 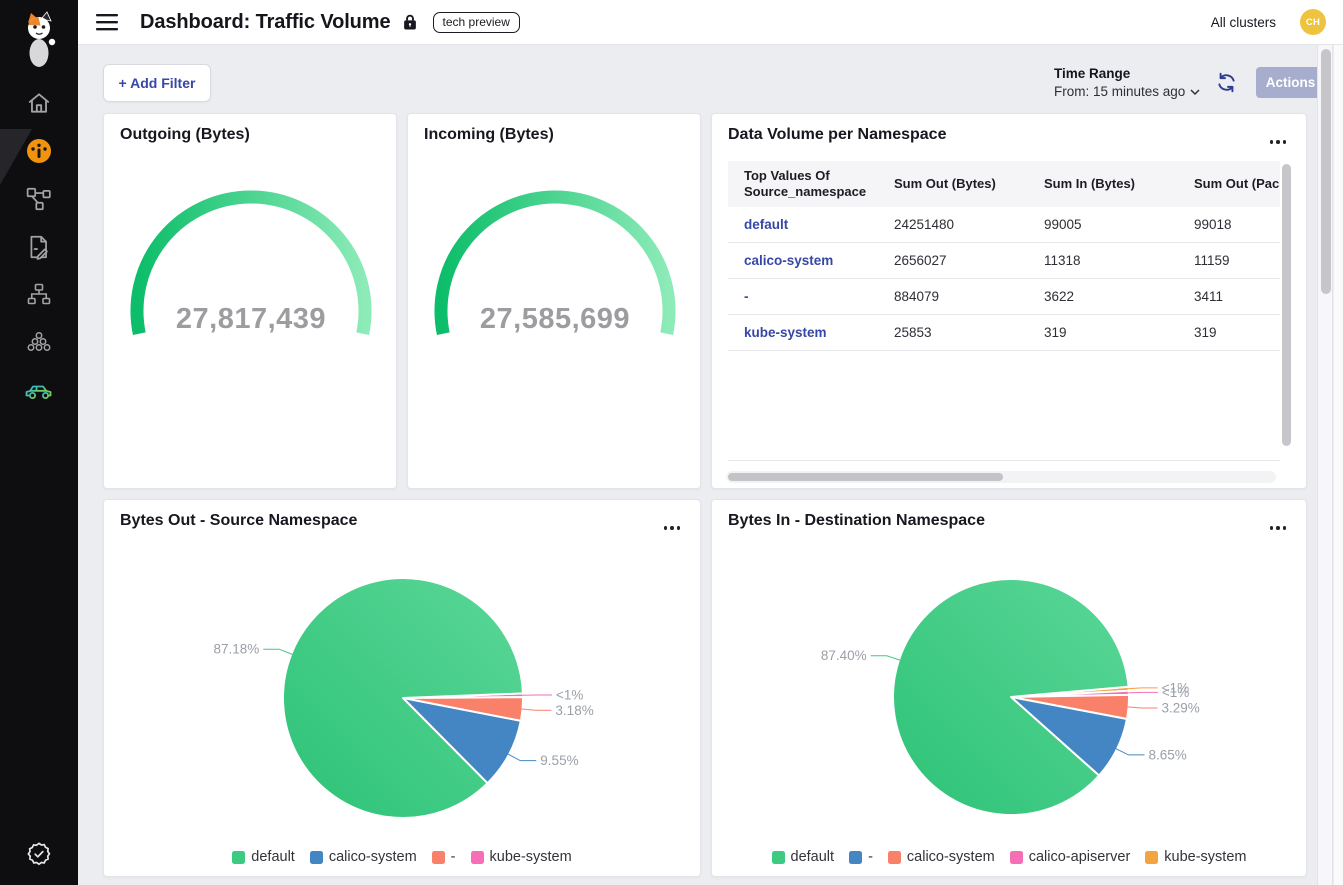 I want to click on legend-item-calico-apiserver: calico-apiserver, so click(x=1070, y=857).